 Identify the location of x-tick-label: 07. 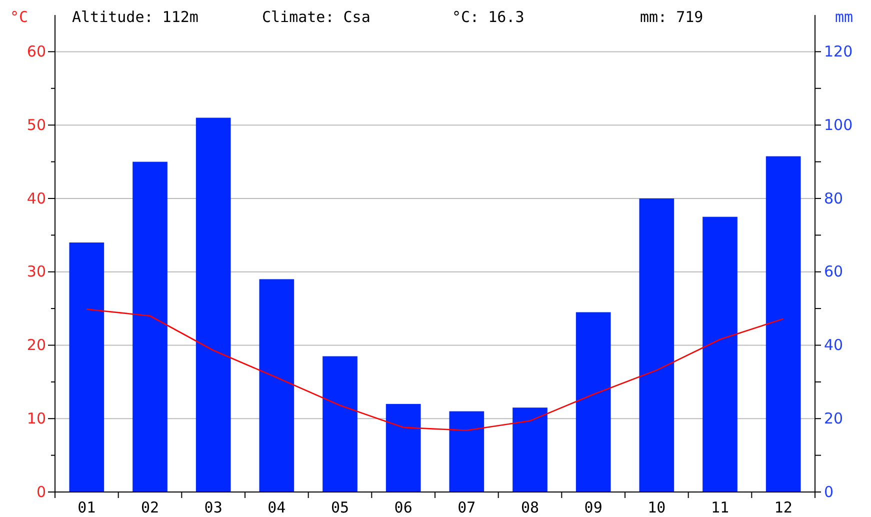
(467, 507).